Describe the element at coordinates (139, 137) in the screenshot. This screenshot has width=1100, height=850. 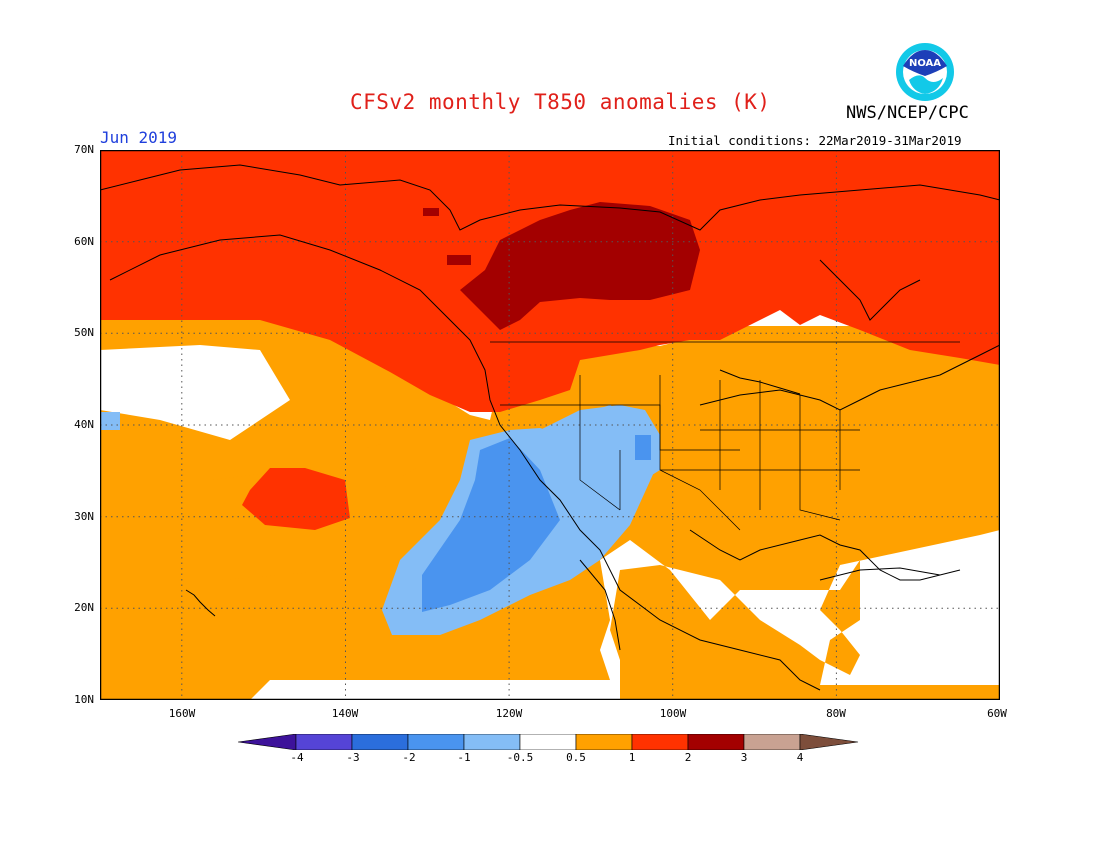
I see `valid-month-label: Jun 2019` at that location.